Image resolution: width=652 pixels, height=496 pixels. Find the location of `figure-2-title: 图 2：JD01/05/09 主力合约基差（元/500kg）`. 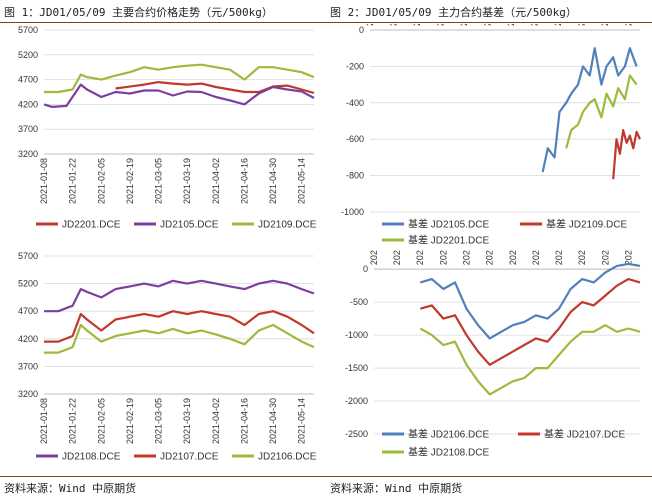

figure-2-title: 图 2：JD01/05/09 主力合约基差（元/500kg） is located at coordinates (453, 12).